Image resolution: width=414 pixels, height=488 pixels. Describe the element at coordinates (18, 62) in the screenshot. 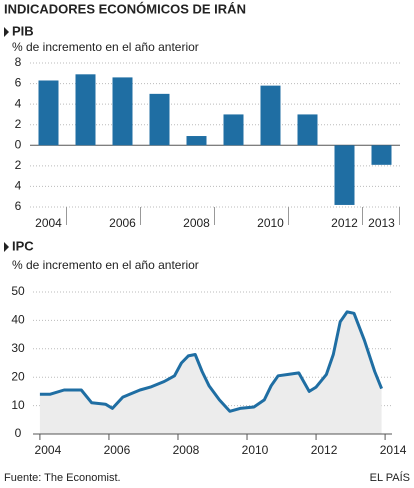

I see `y-tick-label: 8` at that location.